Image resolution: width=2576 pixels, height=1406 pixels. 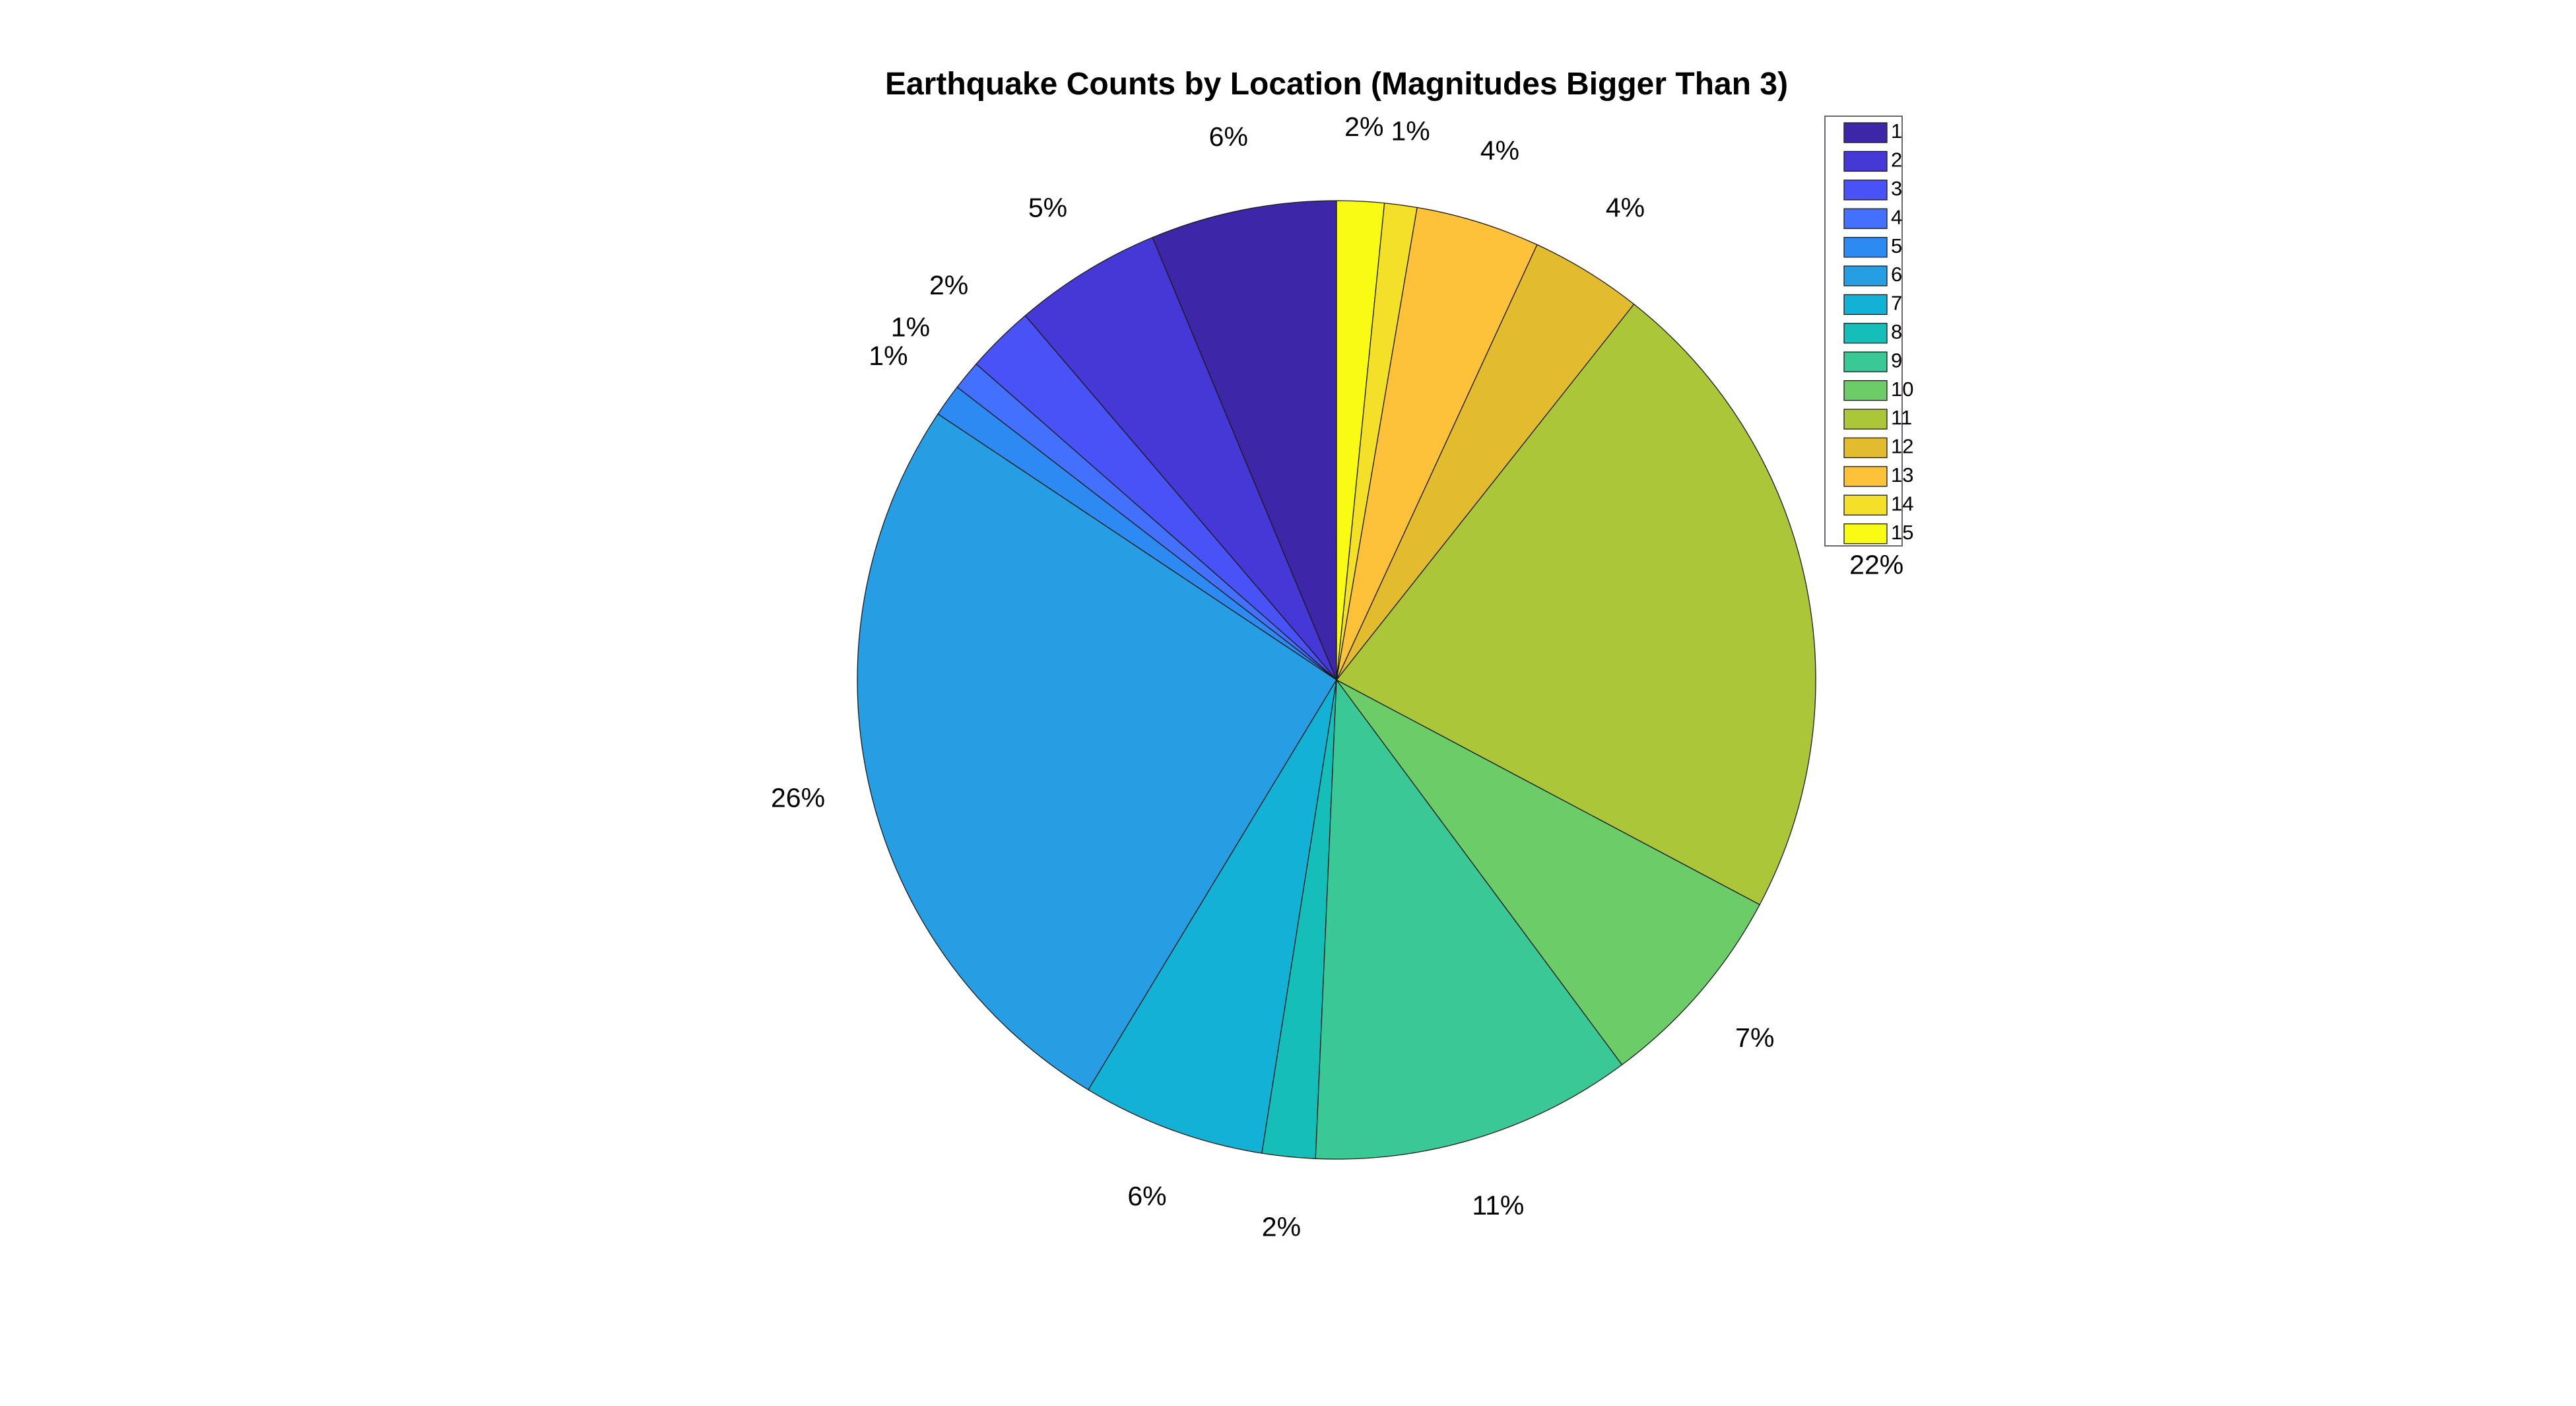 What do you see at coordinates (1902, 390) in the screenshot?
I see `legend-label-10: 10` at bounding box center [1902, 390].